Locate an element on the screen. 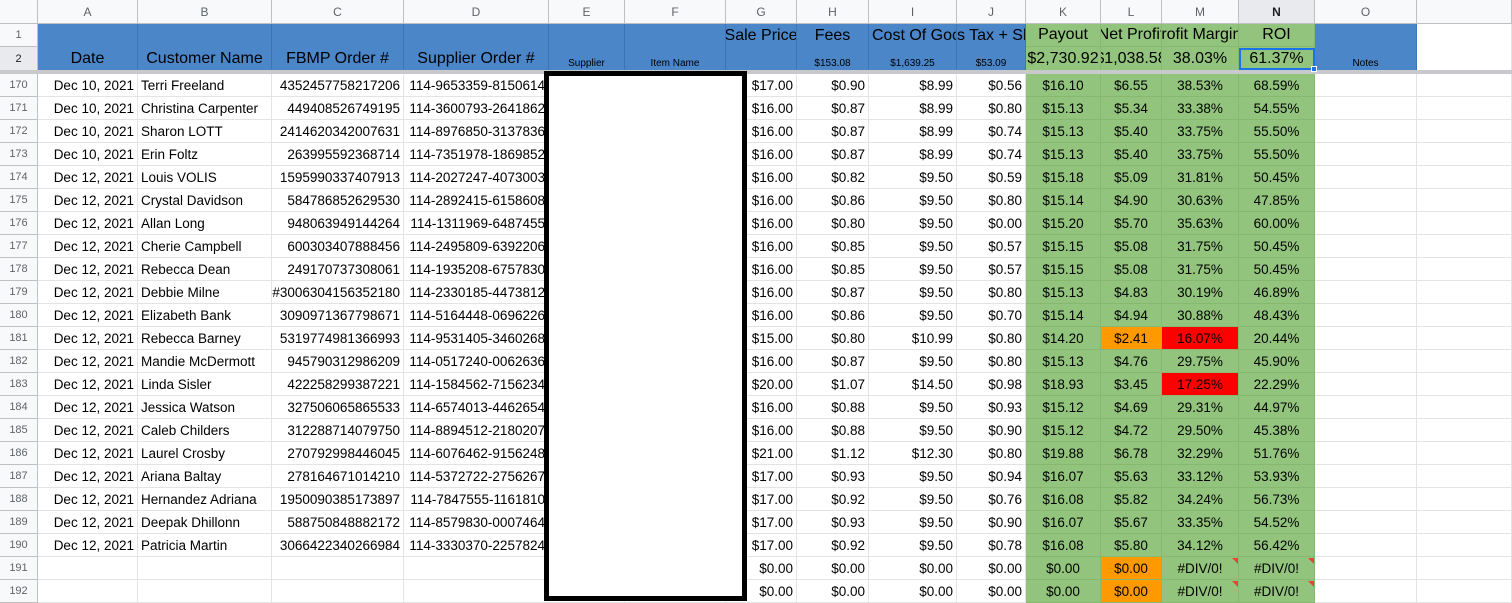 The width and height of the screenshot is (1512, 603). cell-m-177: 31.75% is located at coordinates (1200, 246).